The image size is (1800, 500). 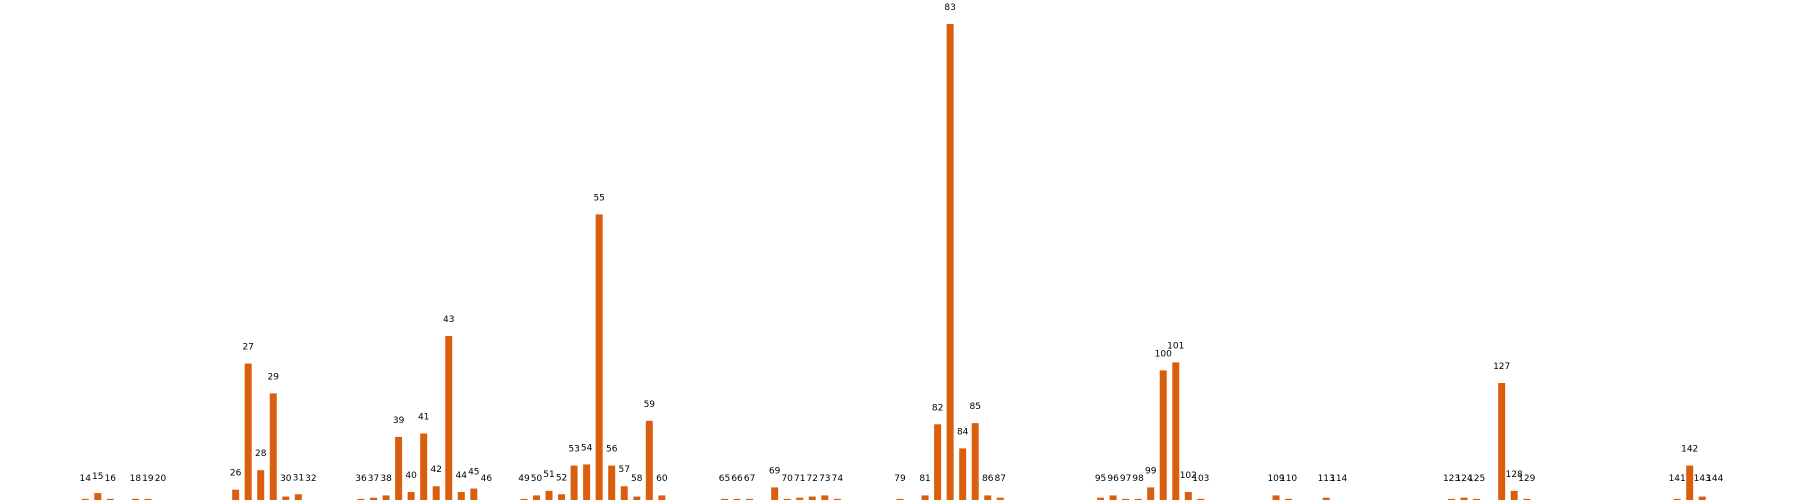 What do you see at coordinates (1526, 479) in the screenshot?
I see `bar-label: 129` at bounding box center [1526, 479].